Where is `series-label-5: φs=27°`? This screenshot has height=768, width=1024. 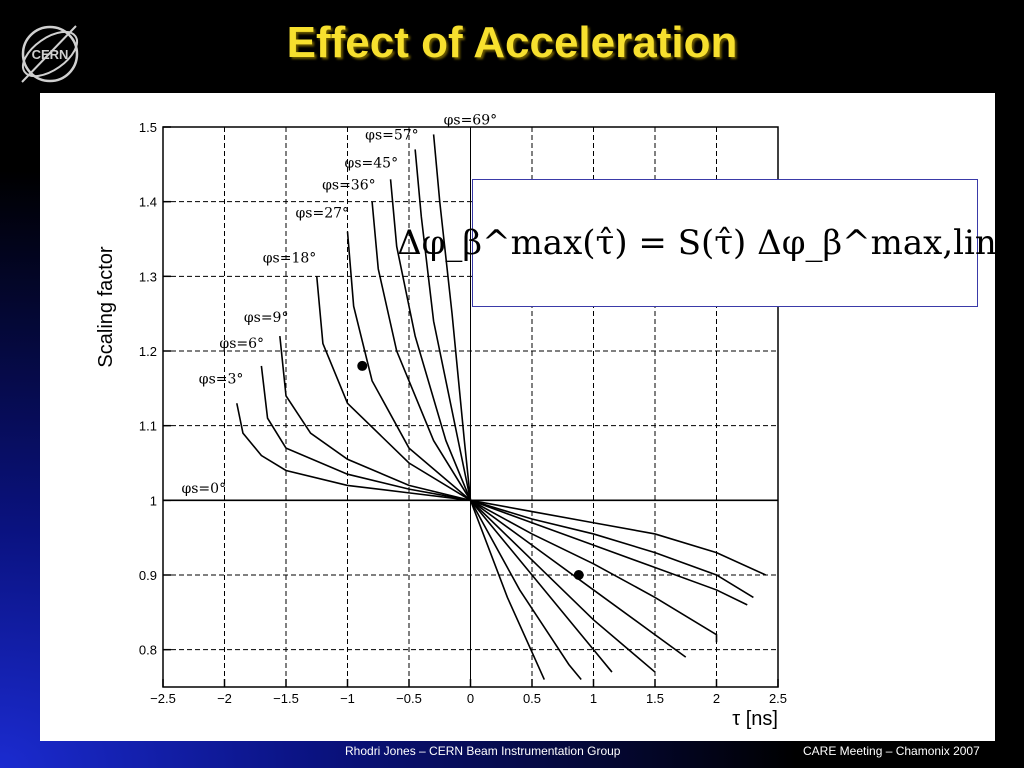 series-label-5: φs=27° is located at coordinates (323, 214).